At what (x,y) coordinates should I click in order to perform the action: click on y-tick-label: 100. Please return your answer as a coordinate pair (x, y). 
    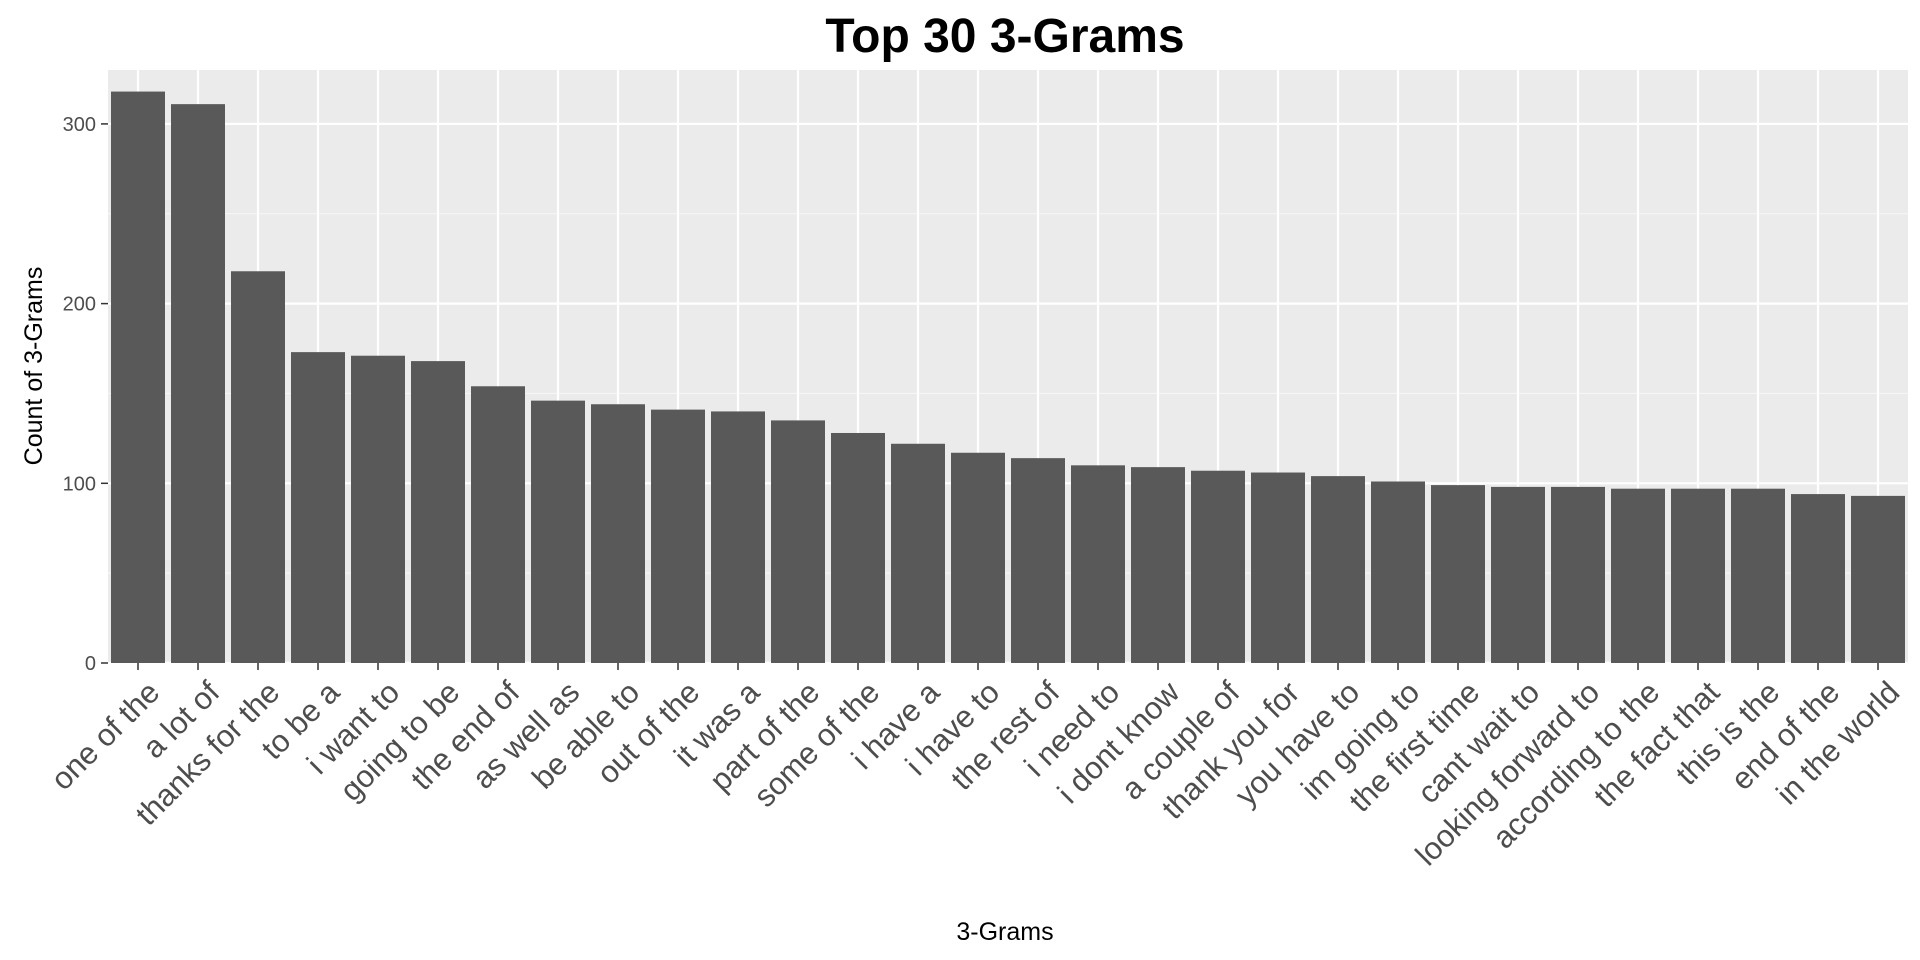
    Looking at the image, I should click on (79, 484).